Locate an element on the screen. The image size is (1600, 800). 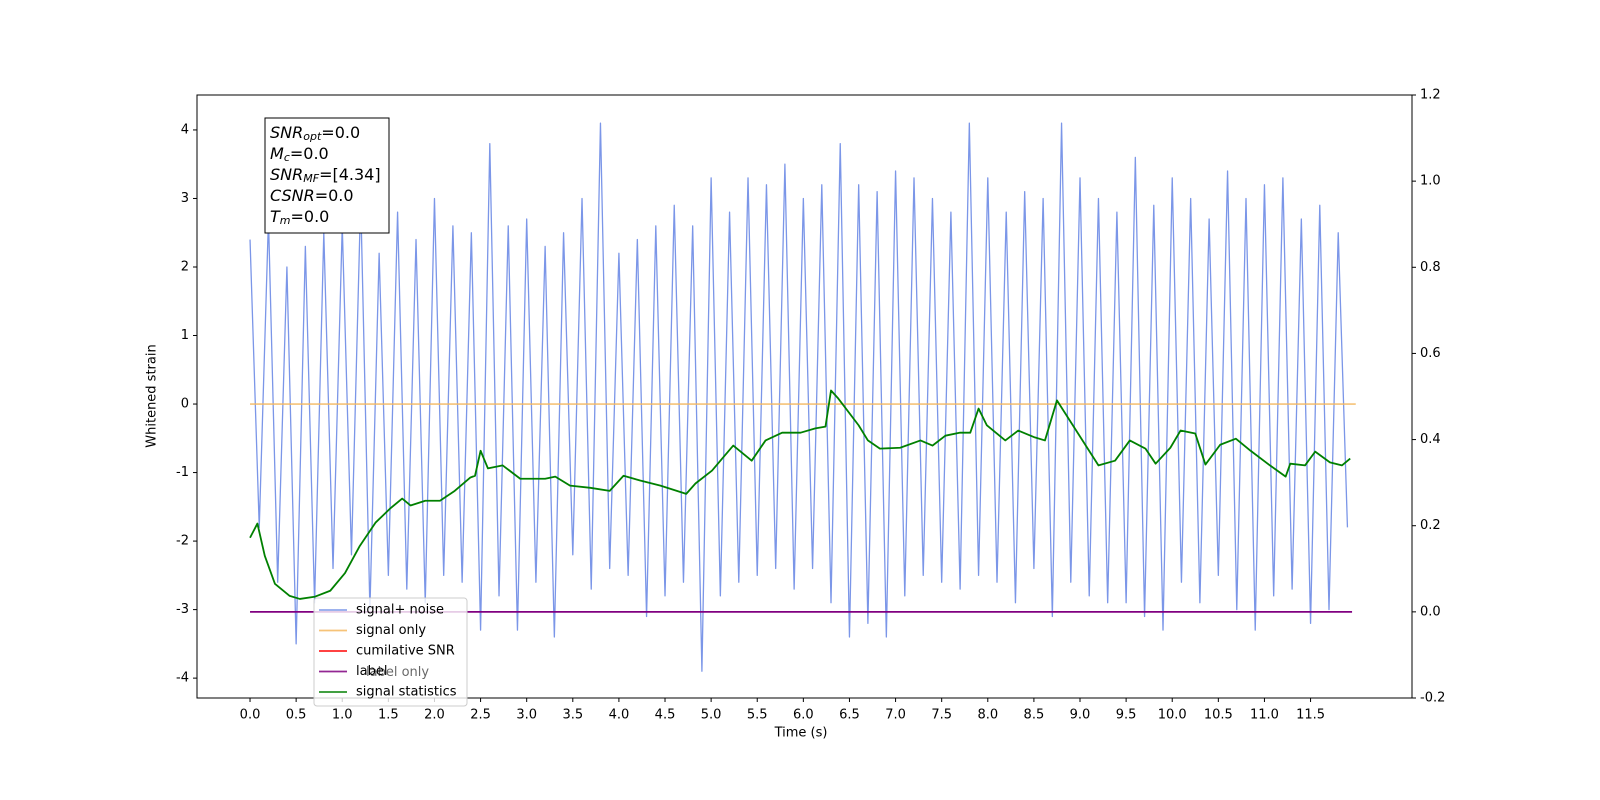
stats-sub: c is located at coordinates (287, 157).